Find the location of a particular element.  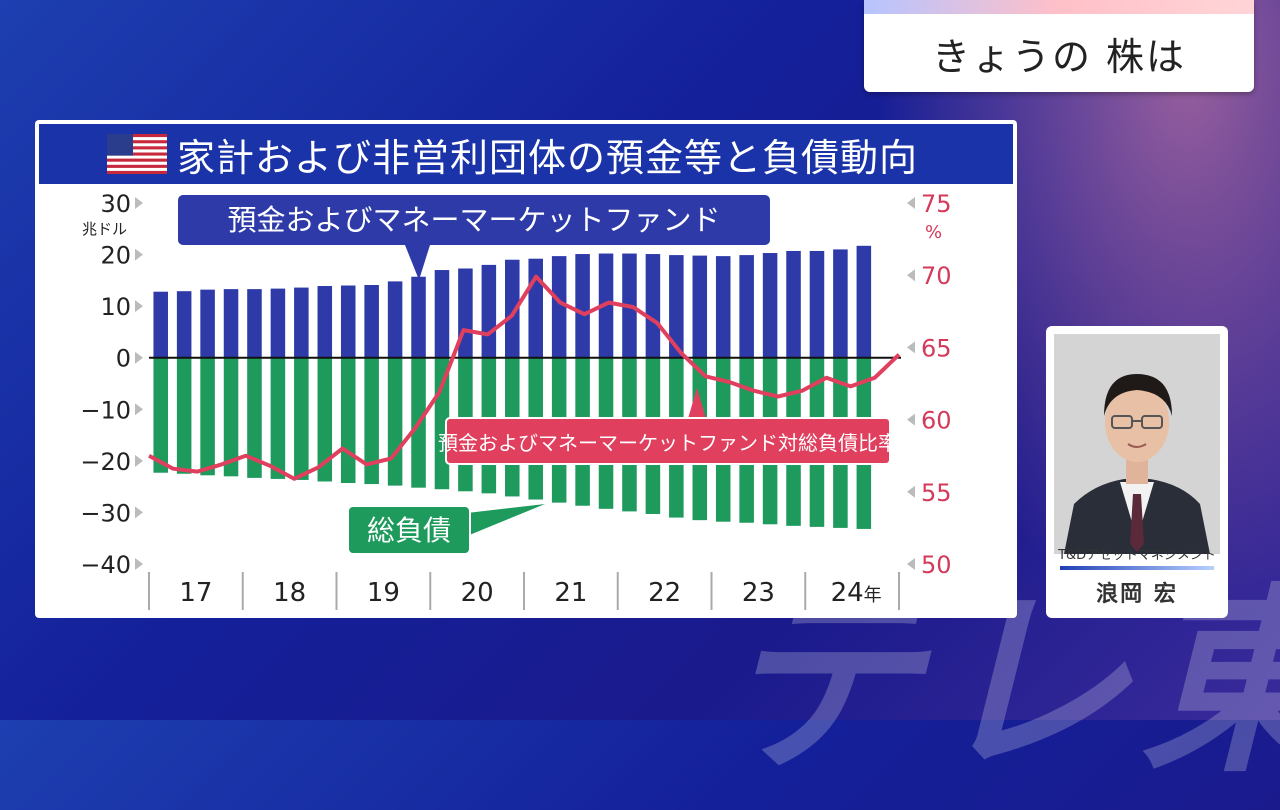

chart-title: 家計および非営利団体の預金等と負債動向 is located at coordinates (548, 157).